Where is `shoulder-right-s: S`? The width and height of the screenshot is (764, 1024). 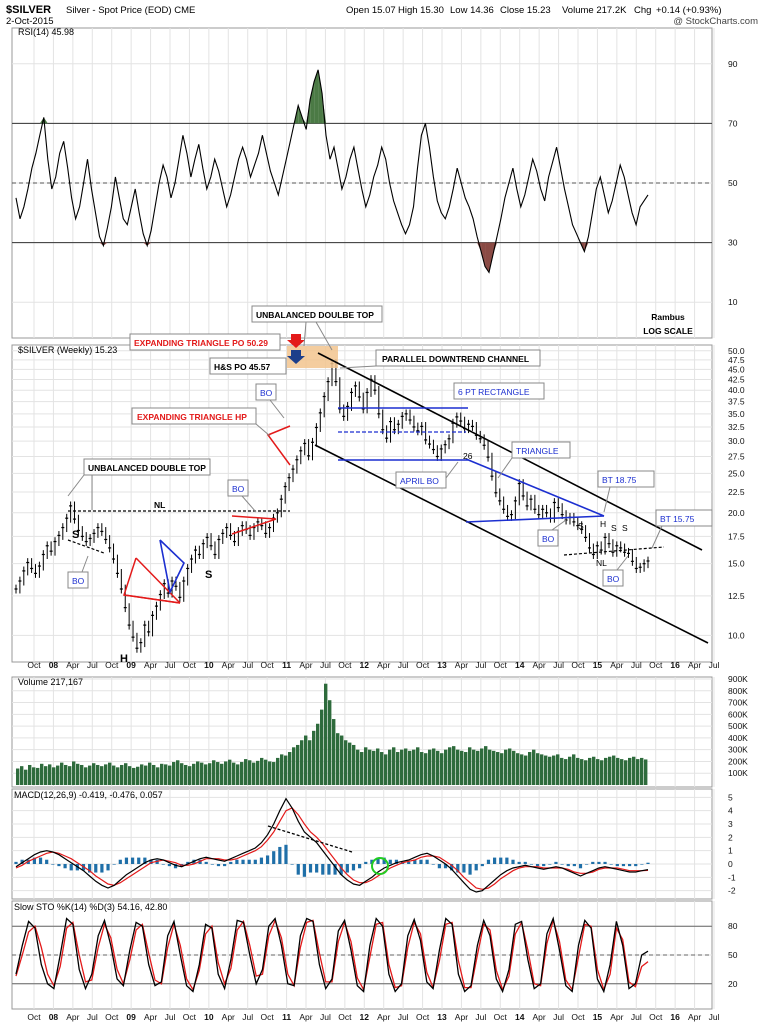
shoulder-right-s: S is located at coordinates (208, 575).